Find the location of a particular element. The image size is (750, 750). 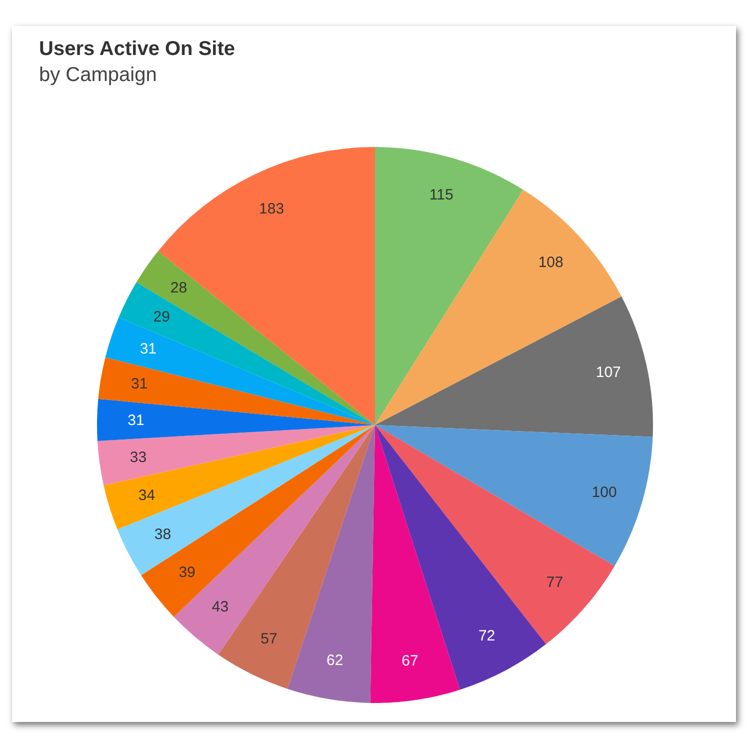

chart-title: Users Active On Site is located at coordinates (137, 49).